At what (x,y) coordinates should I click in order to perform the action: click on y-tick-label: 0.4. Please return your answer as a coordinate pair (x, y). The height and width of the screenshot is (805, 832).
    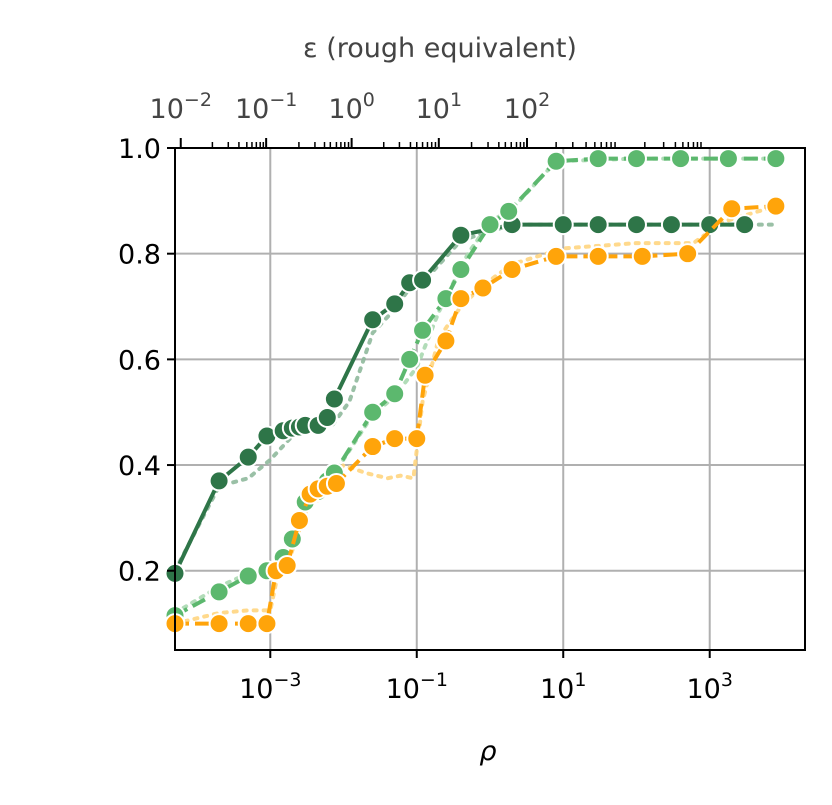
    Looking at the image, I should click on (139, 466).